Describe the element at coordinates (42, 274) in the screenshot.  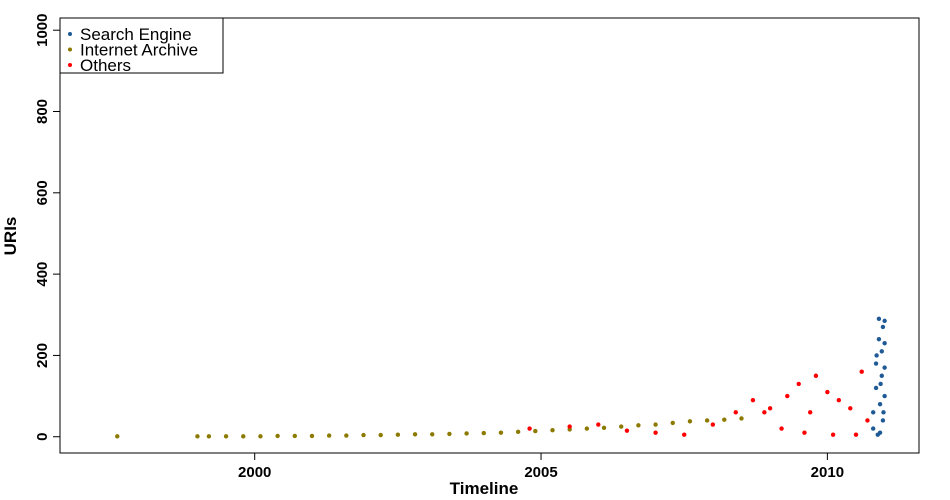
I see `y-tick-label: 400` at that location.